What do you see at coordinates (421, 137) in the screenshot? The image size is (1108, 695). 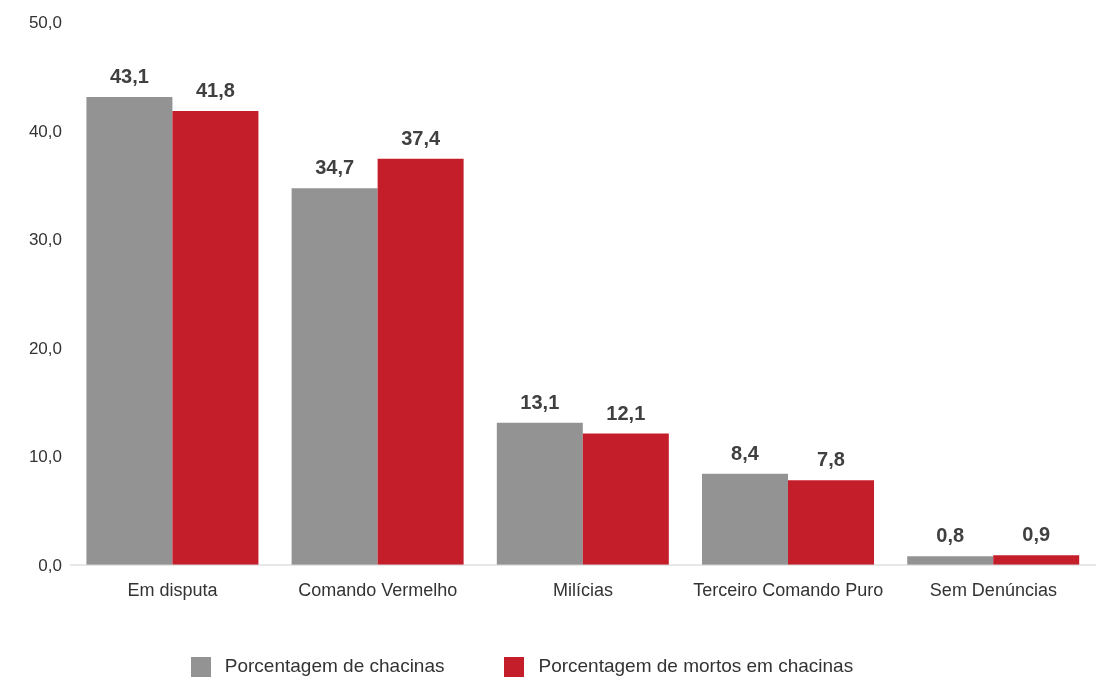 I see `data-label: 37,4` at bounding box center [421, 137].